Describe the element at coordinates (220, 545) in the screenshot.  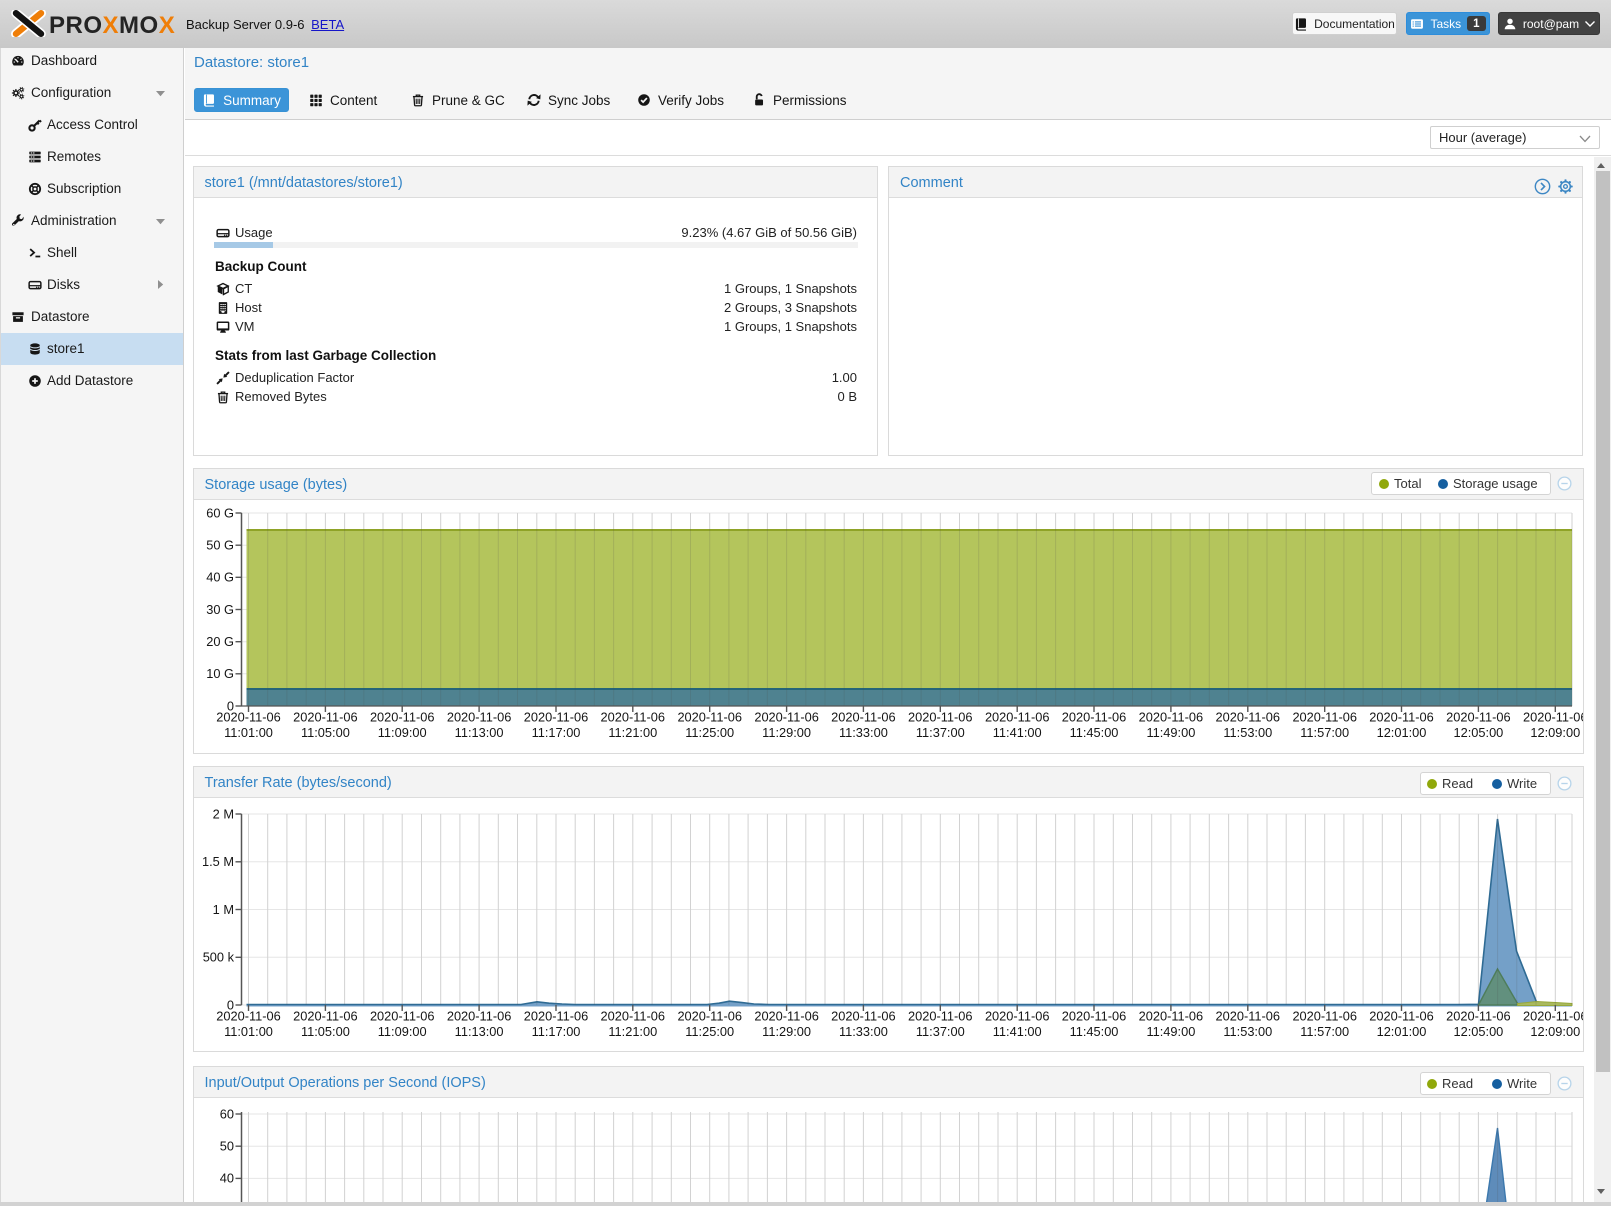
I see `svg-text: 50 G` at that location.